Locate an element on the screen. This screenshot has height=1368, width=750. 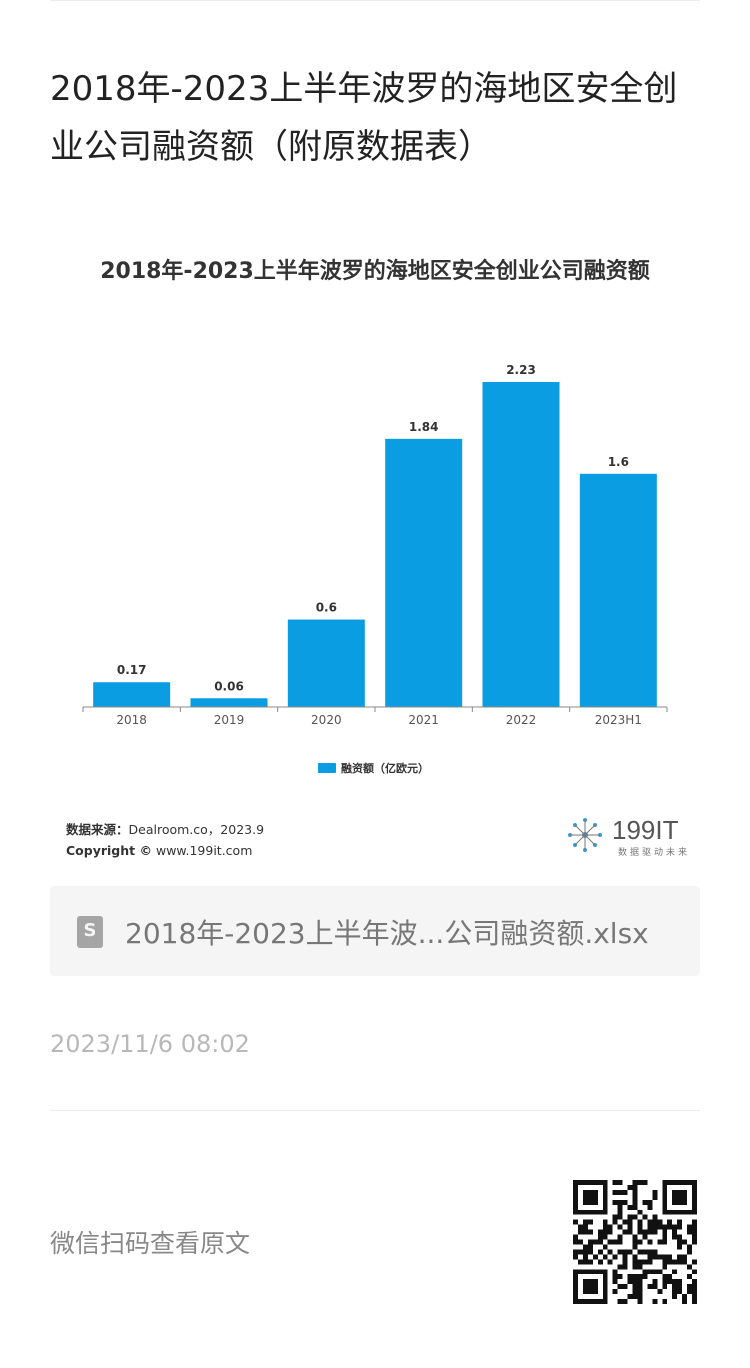
attachment-card: S 2018年-2023上半年波...公司融资额.xlsx is located at coordinates (375, 931).